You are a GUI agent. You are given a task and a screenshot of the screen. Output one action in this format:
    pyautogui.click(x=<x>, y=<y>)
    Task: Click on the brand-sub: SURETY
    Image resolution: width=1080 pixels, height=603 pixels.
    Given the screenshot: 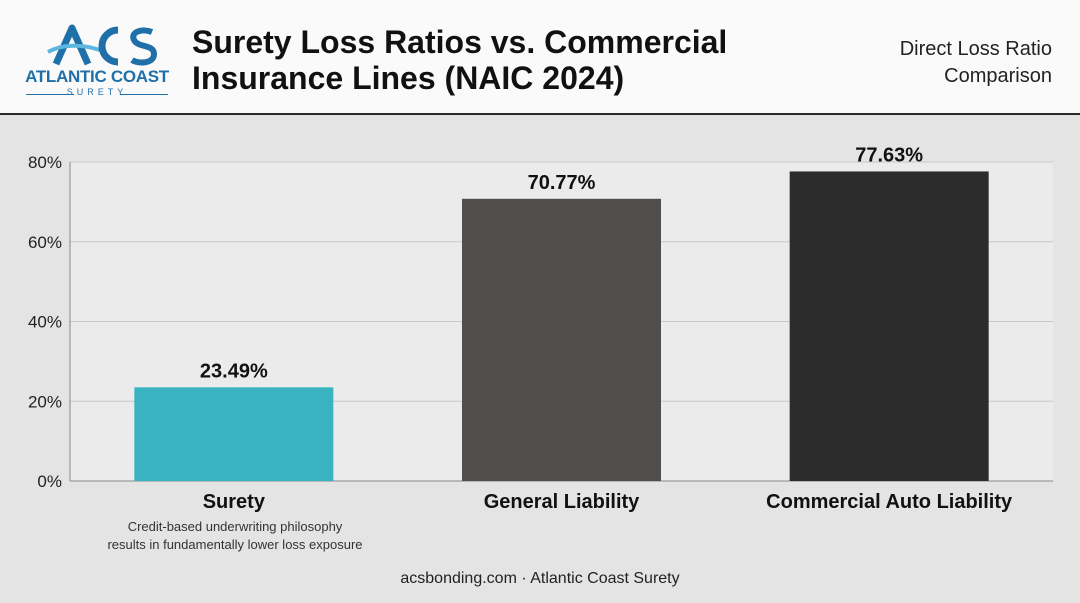 What is the action you would take?
    pyautogui.click(x=97, y=92)
    